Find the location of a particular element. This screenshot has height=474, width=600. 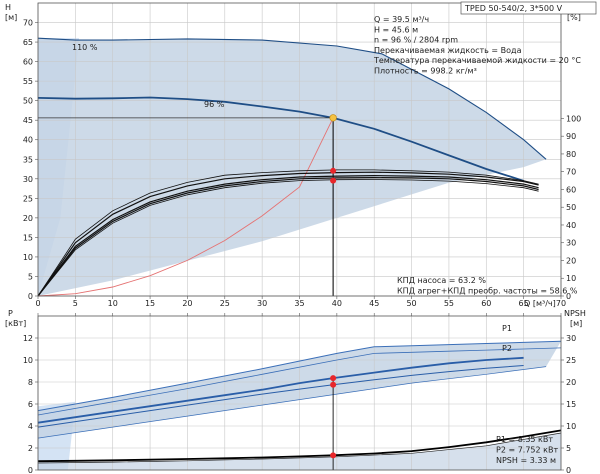

x-tick-label: 10 is located at coordinates (113, 303).